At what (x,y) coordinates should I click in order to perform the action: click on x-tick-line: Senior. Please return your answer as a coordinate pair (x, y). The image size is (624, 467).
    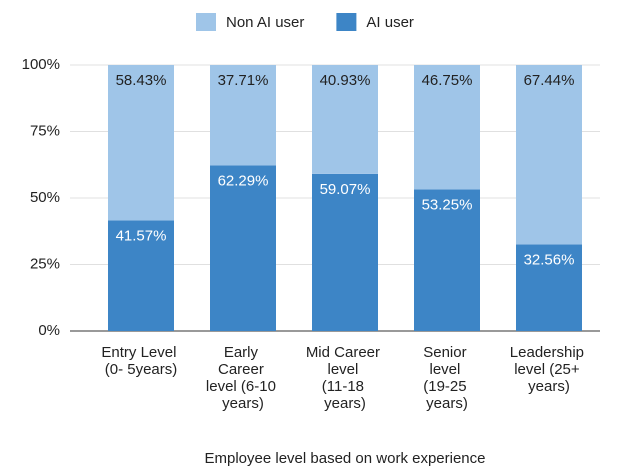
    Looking at the image, I should click on (447, 352).